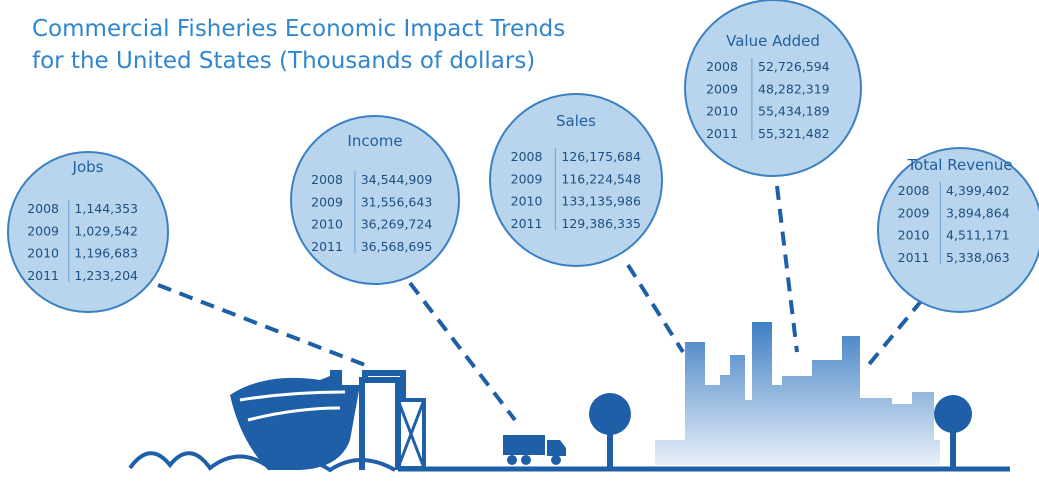 Image resolution: width=1039 pixels, height=487 pixels. I want to click on row-value: 36,269,724, so click(397, 224).